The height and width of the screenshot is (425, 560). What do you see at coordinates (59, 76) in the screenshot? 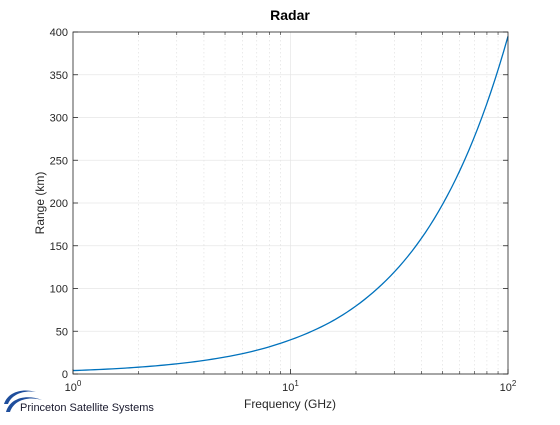
I see `y-tick-label: 350` at bounding box center [59, 76].